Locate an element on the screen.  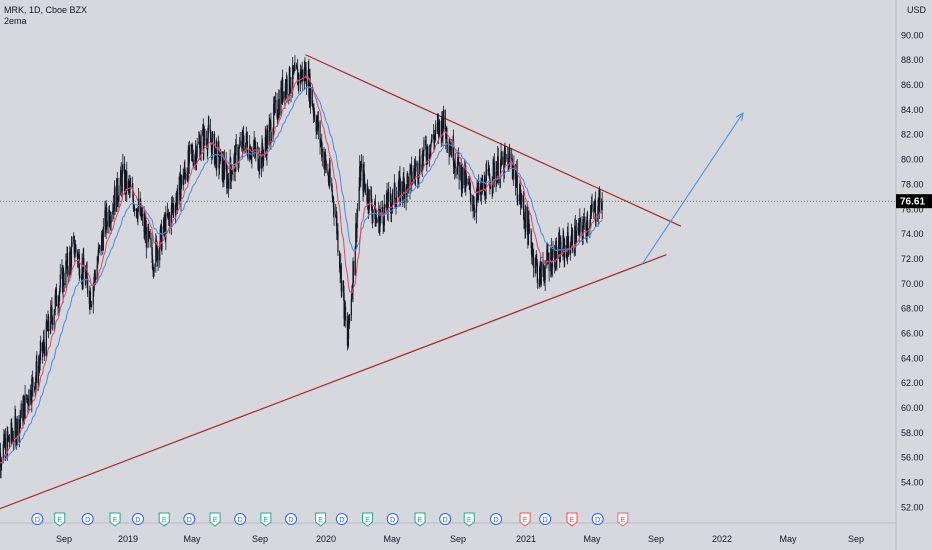
event-marker-earnings-outline: E is located at coordinates (623, 519).